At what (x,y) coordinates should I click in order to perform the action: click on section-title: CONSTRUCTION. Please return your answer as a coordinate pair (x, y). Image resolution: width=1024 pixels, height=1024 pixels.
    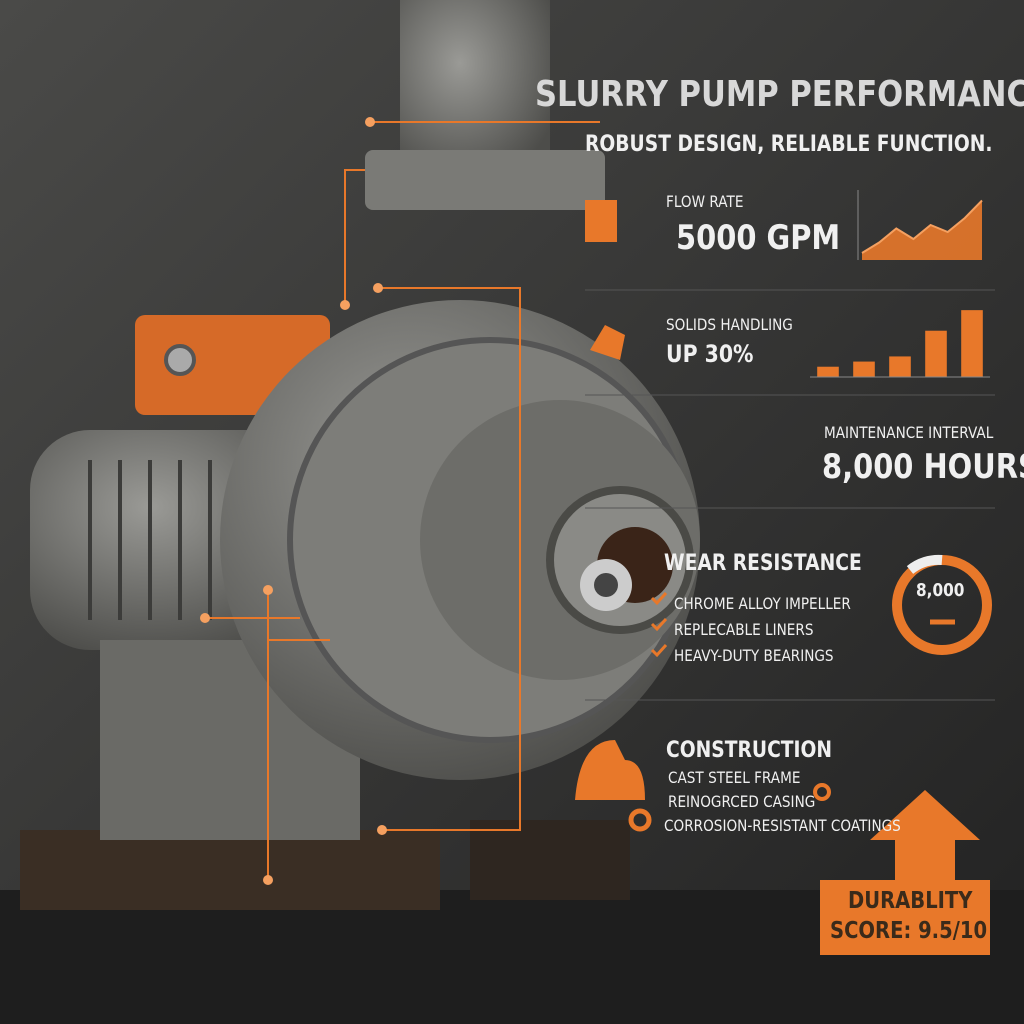
    Looking at the image, I should click on (749, 750).